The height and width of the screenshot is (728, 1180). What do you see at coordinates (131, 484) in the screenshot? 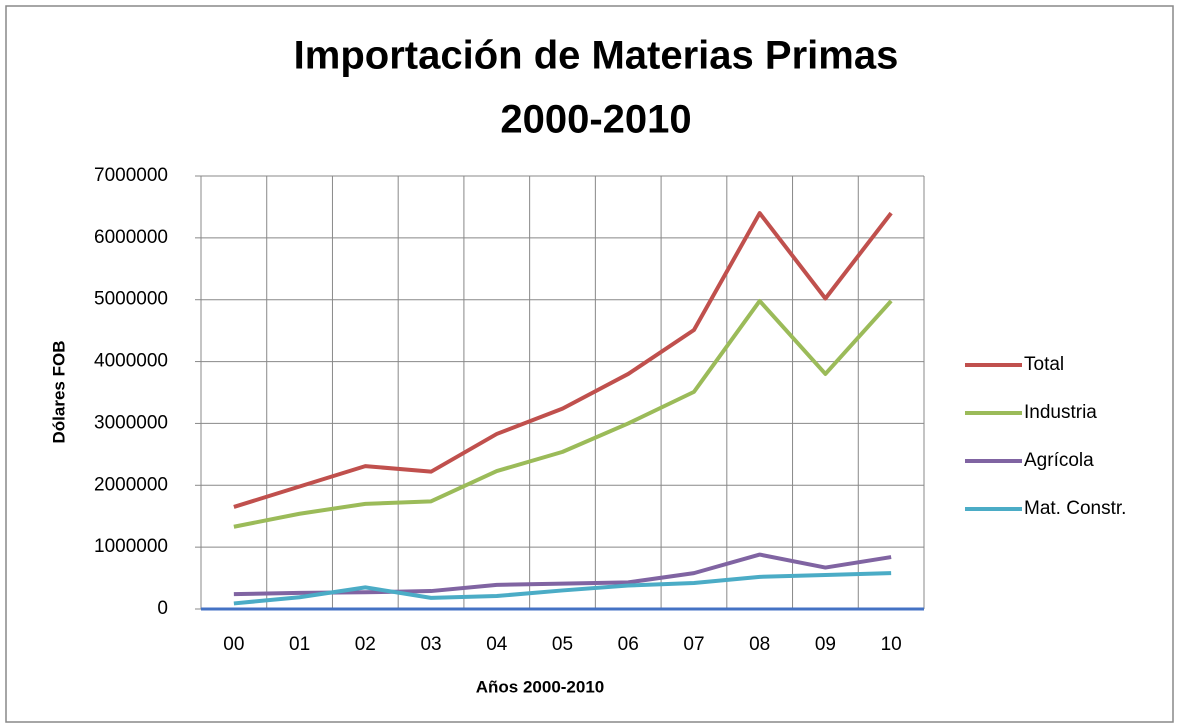
I see `y-tick-label: 2000000` at bounding box center [131, 484].